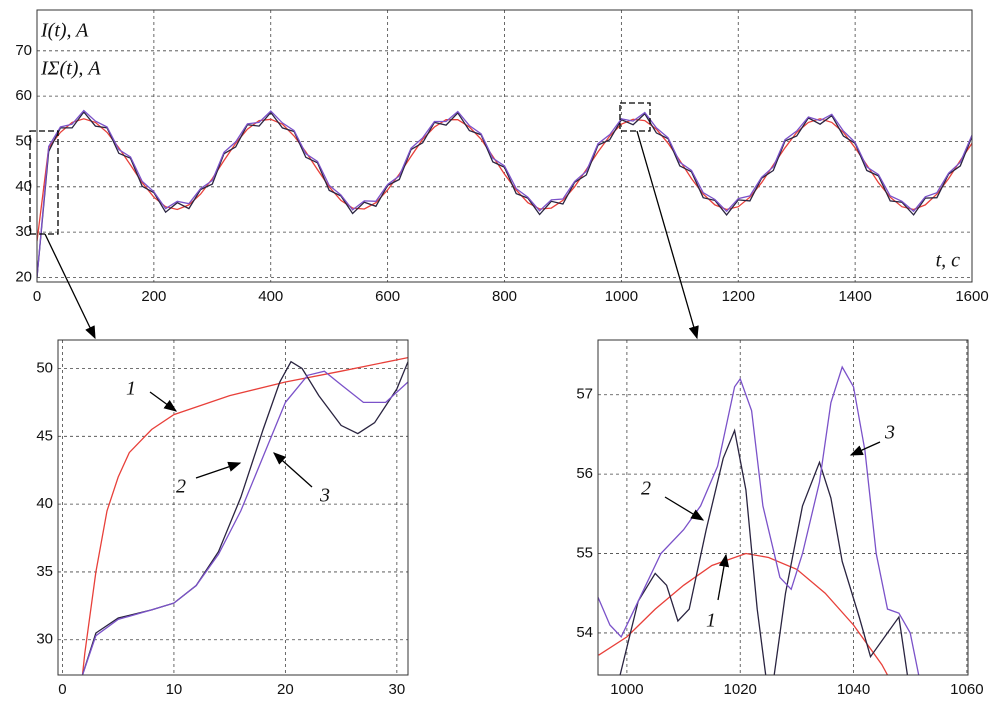  I want to click on x-tick-label: 1400, so click(854, 296).